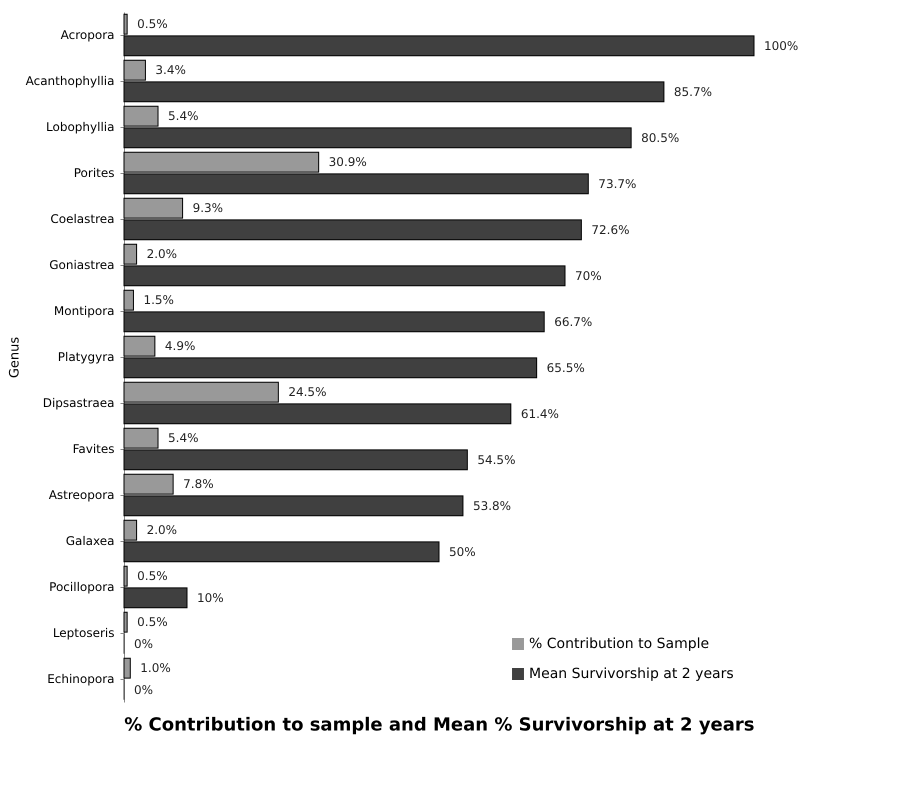 The height and width of the screenshot is (808, 912). I want to click on data-label: 4.9%, so click(180, 346).